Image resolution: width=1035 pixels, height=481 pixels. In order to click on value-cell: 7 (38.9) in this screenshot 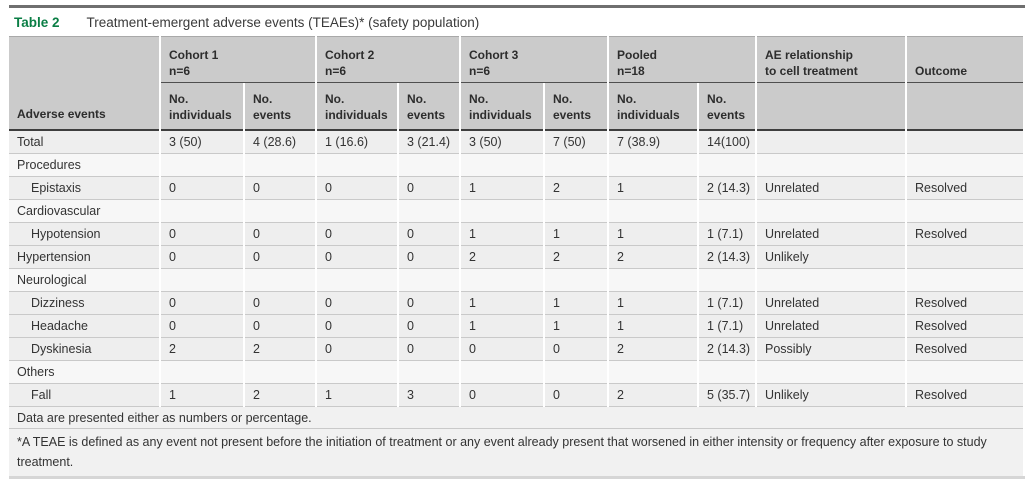, I will do `click(653, 142)`.